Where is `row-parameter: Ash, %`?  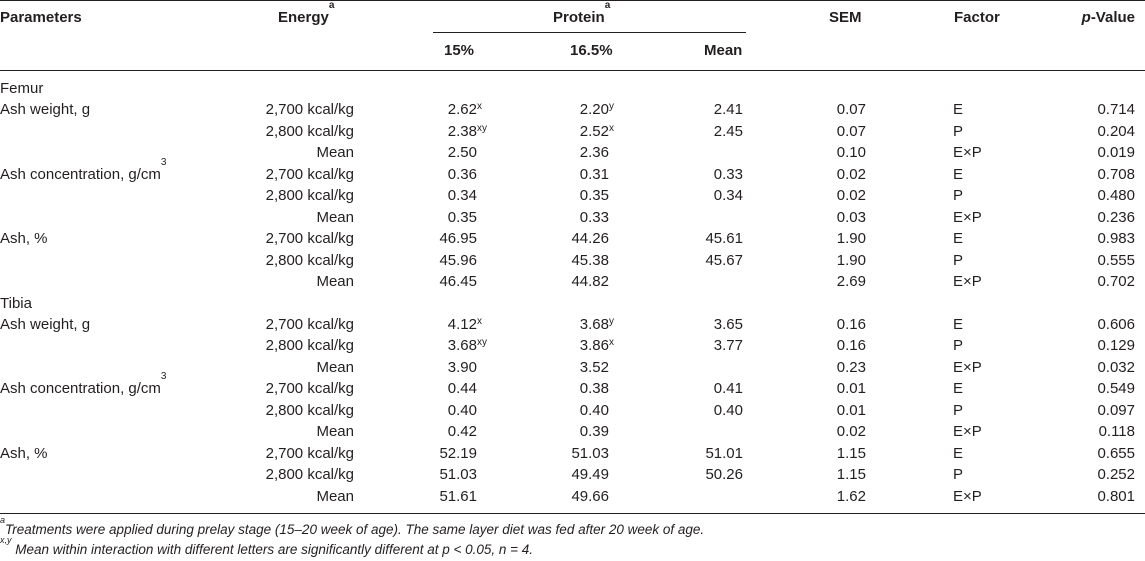 row-parameter: Ash, % is located at coordinates (24, 453).